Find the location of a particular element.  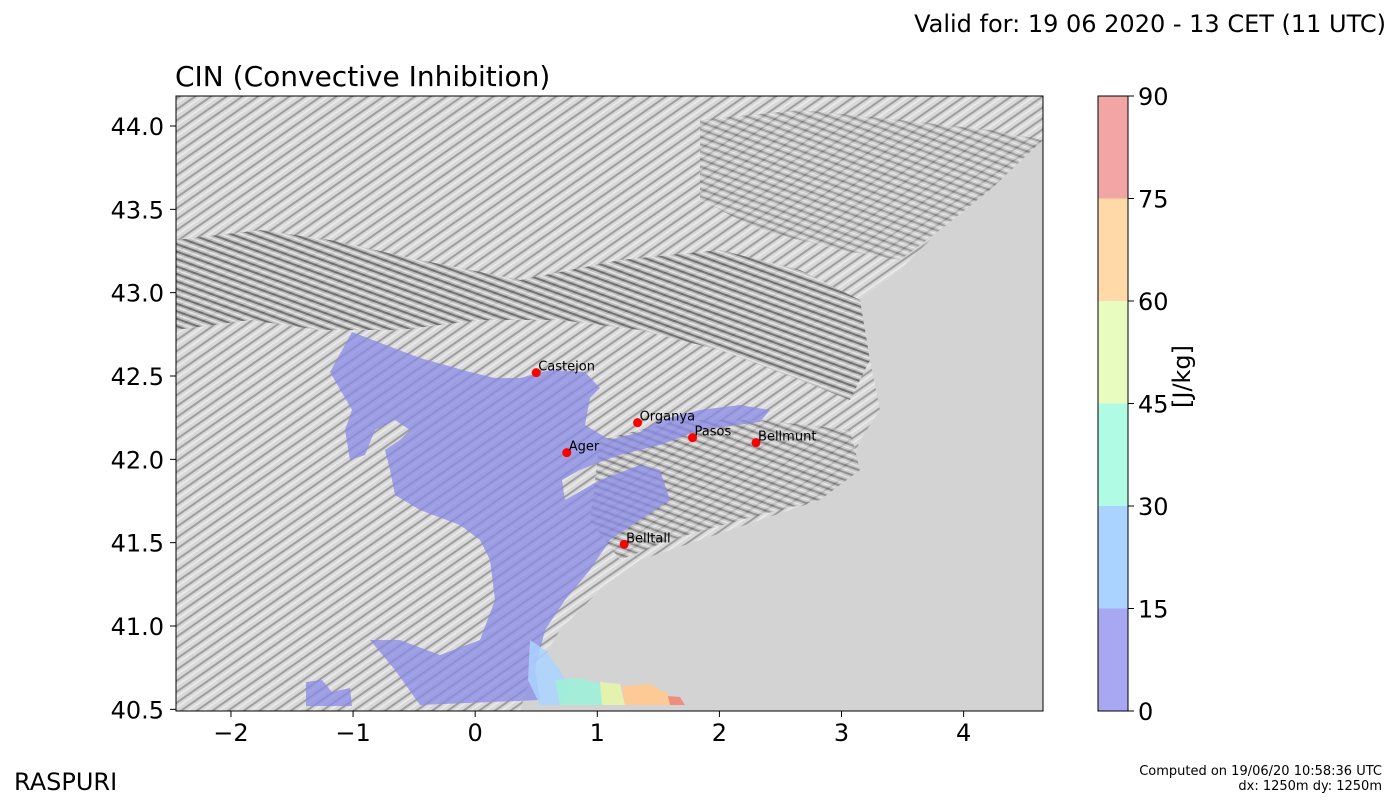

colorbar-units: [J/kg] is located at coordinates (1182, 376).